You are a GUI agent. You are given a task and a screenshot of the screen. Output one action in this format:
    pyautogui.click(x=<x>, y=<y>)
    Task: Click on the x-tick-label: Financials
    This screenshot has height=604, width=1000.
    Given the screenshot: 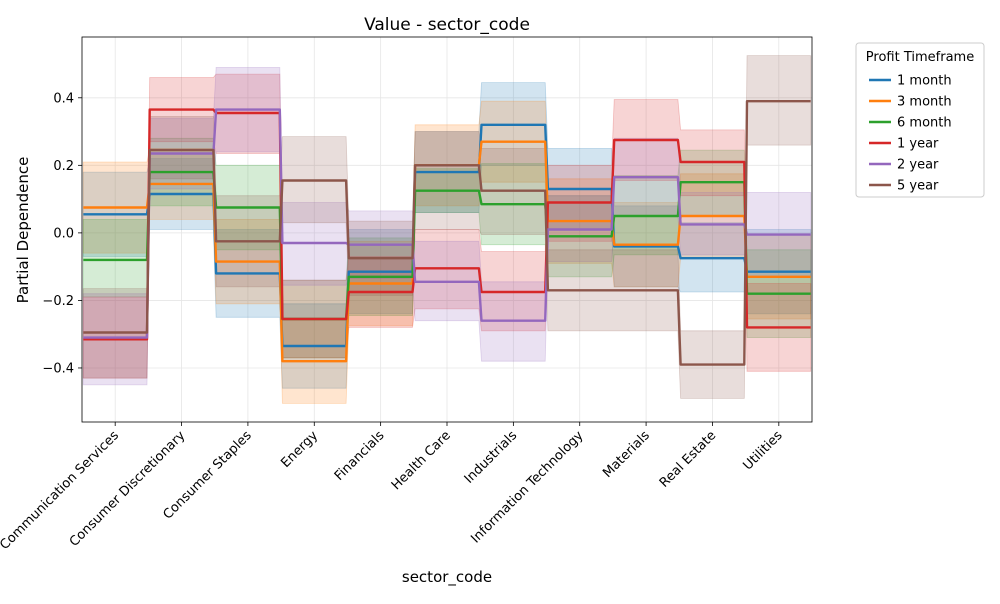 What is the action you would take?
    pyautogui.click(x=360, y=456)
    